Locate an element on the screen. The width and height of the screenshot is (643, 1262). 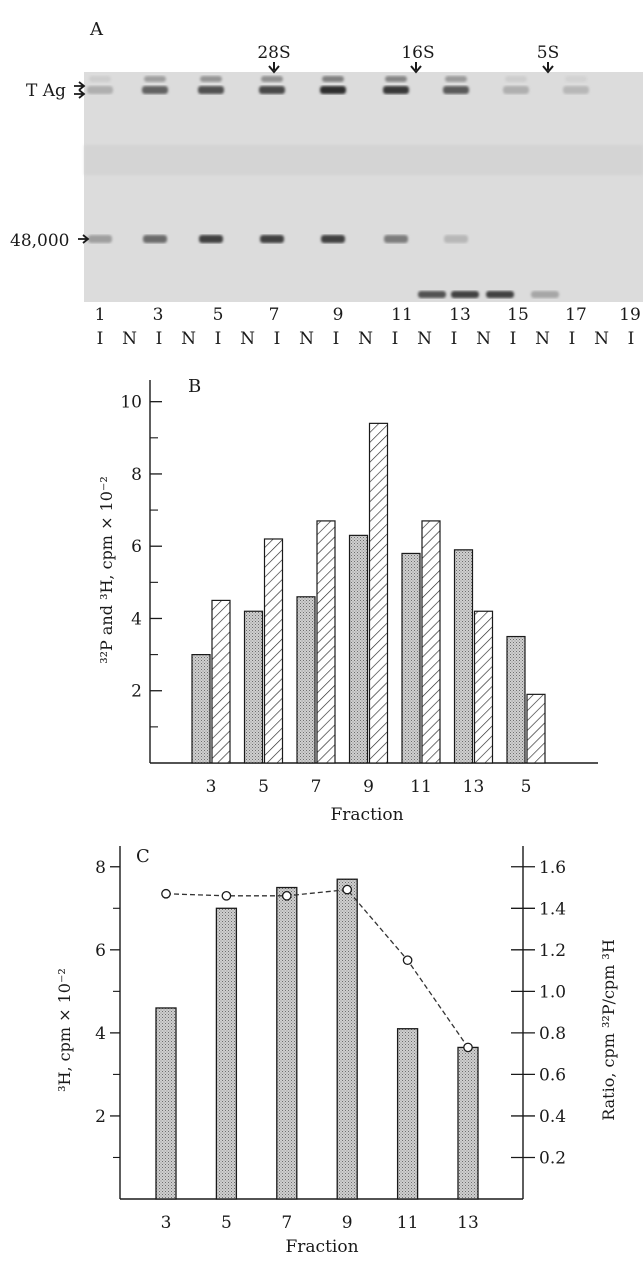
panel-a-label: A is located at coordinates (96, 29).